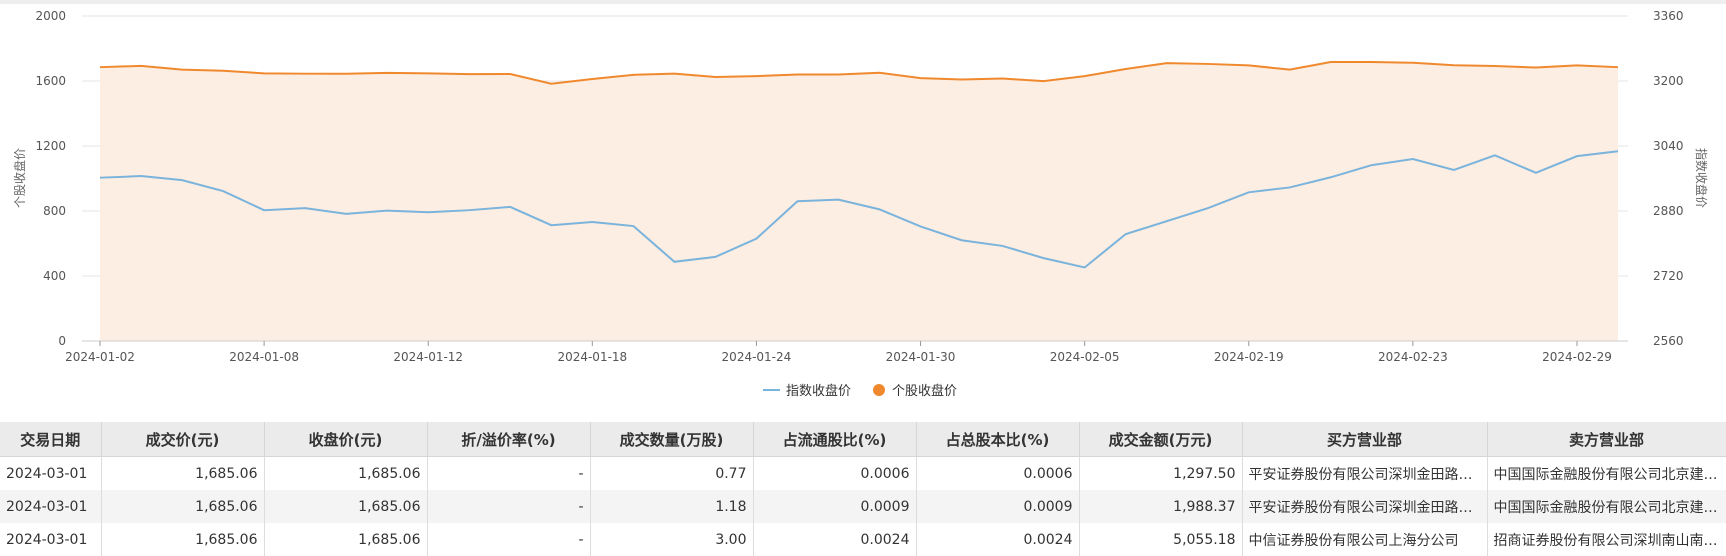  What do you see at coordinates (50, 178) in the screenshot?
I see `y-axis-left: 0 400 800 1200 1600 2000` at bounding box center [50, 178].